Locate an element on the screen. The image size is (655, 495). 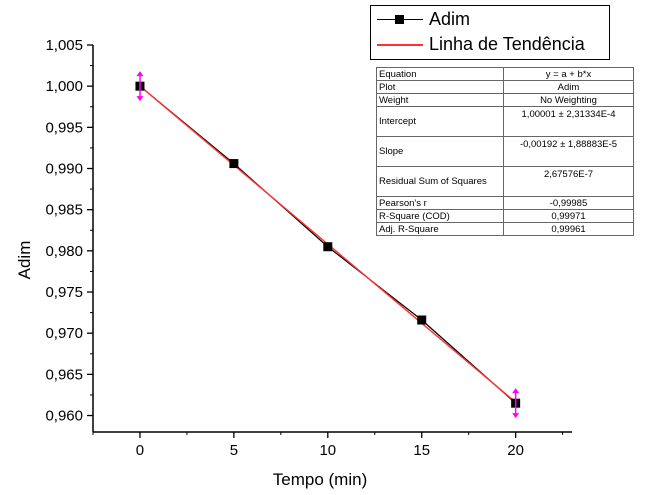
table-value: 0,99961 is located at coordinates (568, 229).